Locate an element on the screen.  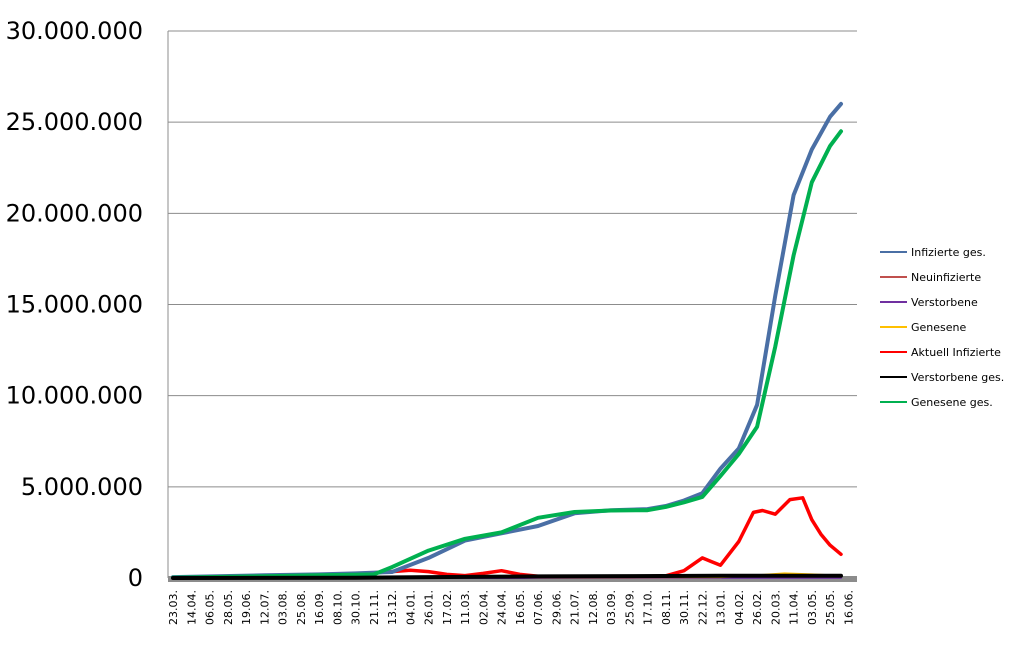
y-tick-label: 5.000.000 is located at coordinates (82, 487).